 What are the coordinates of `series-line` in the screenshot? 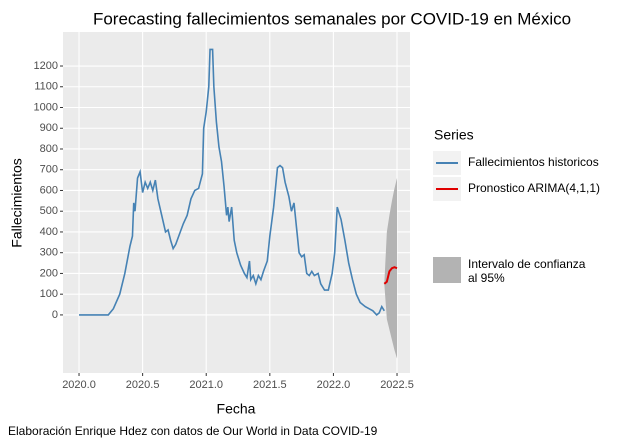 It's located at (390, 275).